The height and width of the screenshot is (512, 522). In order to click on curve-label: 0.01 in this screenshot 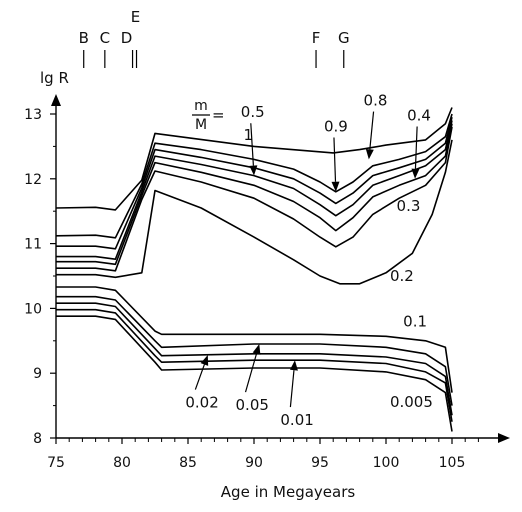, I will do `click(296, 420)`.